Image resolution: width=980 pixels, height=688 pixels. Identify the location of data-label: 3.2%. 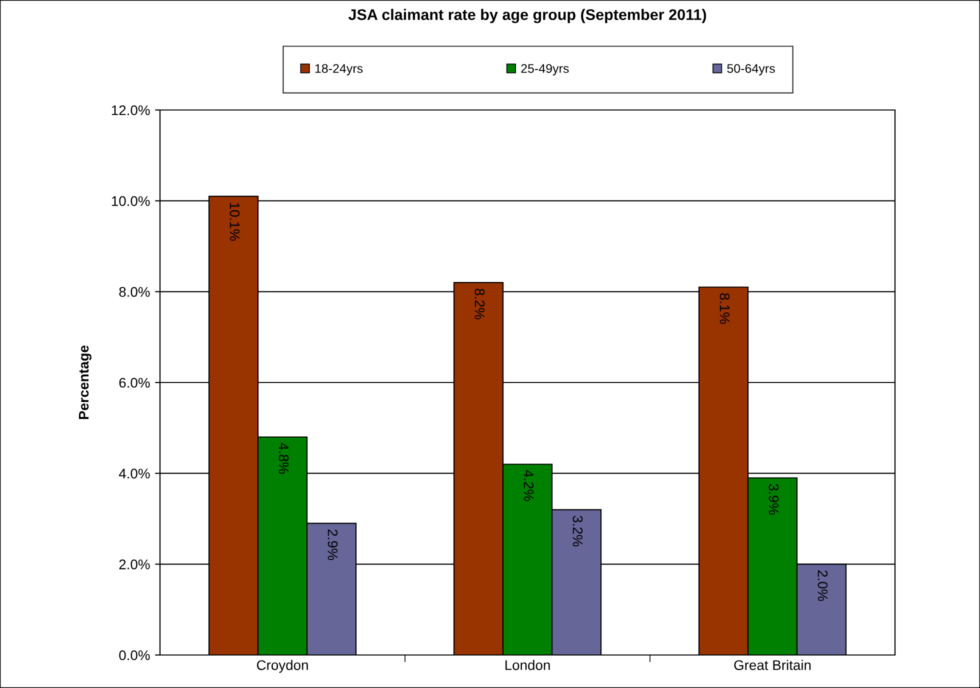
(577, 531).